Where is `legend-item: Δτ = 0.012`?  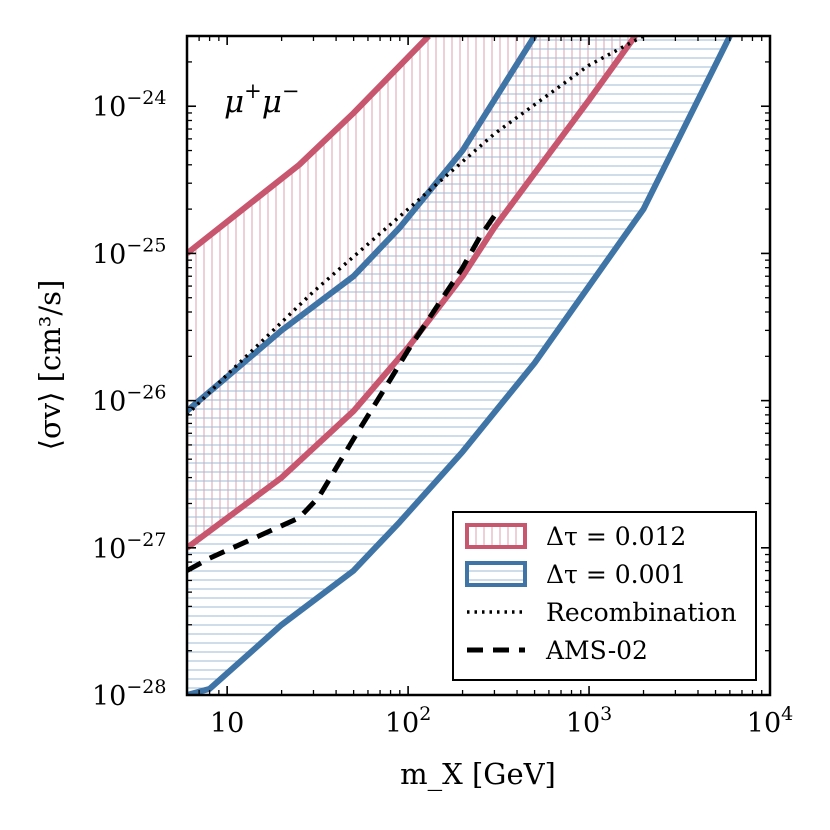 legend-item: Δτ = 0.012 is located at coordinates (575, 536).